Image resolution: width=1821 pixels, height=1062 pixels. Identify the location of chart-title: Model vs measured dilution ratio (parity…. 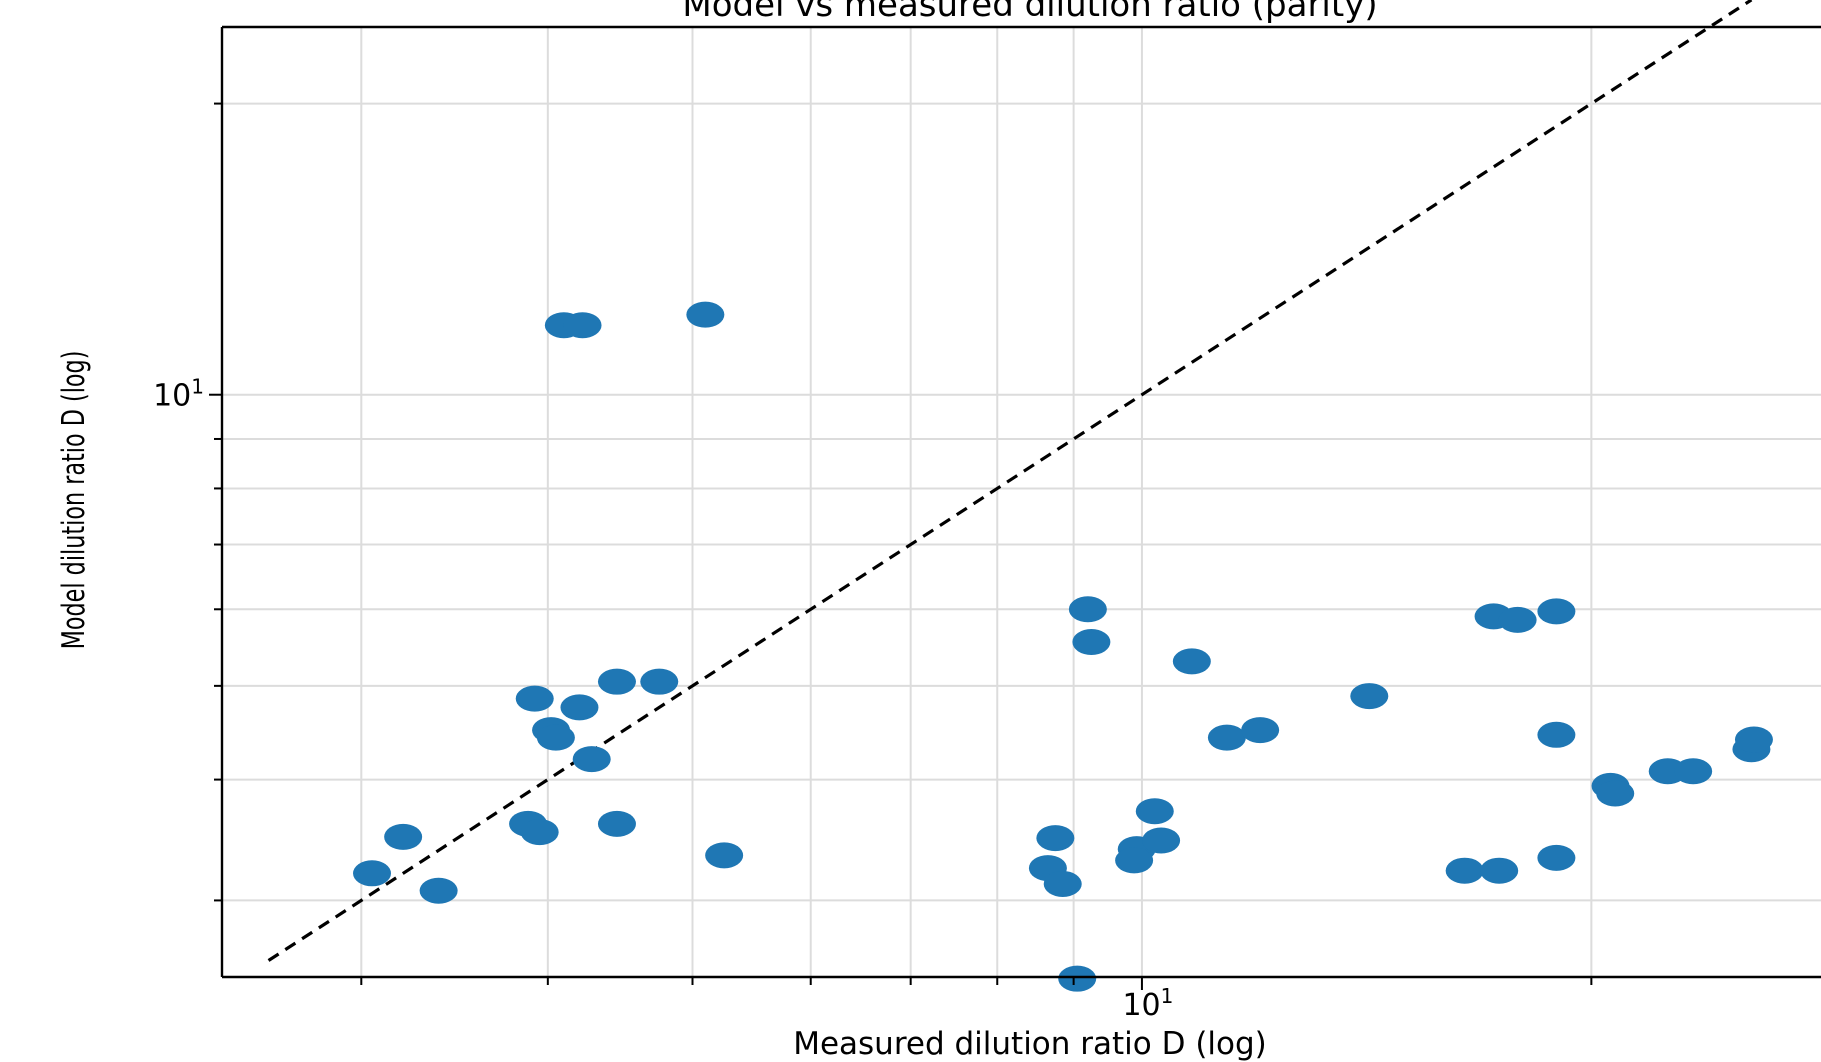
(1029, 12).